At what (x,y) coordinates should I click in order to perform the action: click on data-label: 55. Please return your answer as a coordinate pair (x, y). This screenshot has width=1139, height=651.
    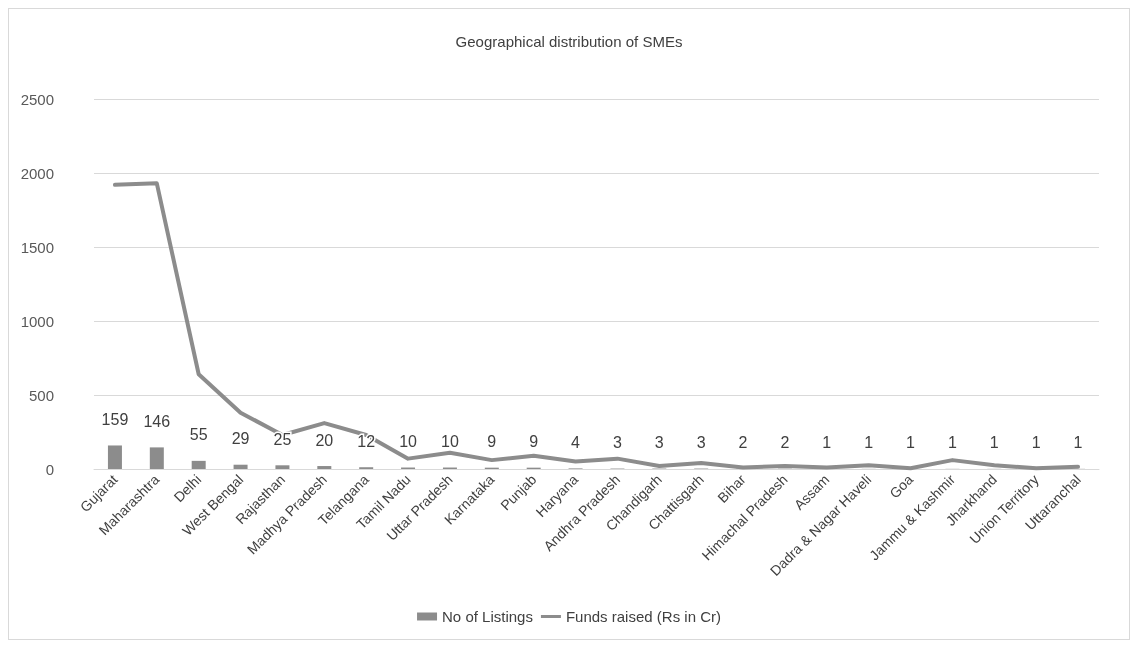
    Looking at the image, I should click on (198, 435).